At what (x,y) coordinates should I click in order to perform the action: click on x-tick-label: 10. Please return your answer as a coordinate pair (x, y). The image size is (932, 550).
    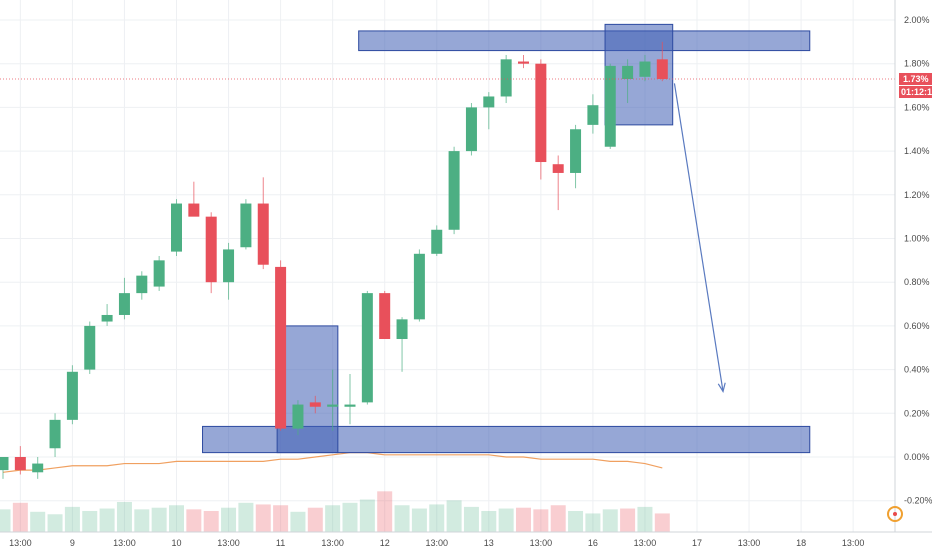
    Looking at the image, I should click on (176, 543).